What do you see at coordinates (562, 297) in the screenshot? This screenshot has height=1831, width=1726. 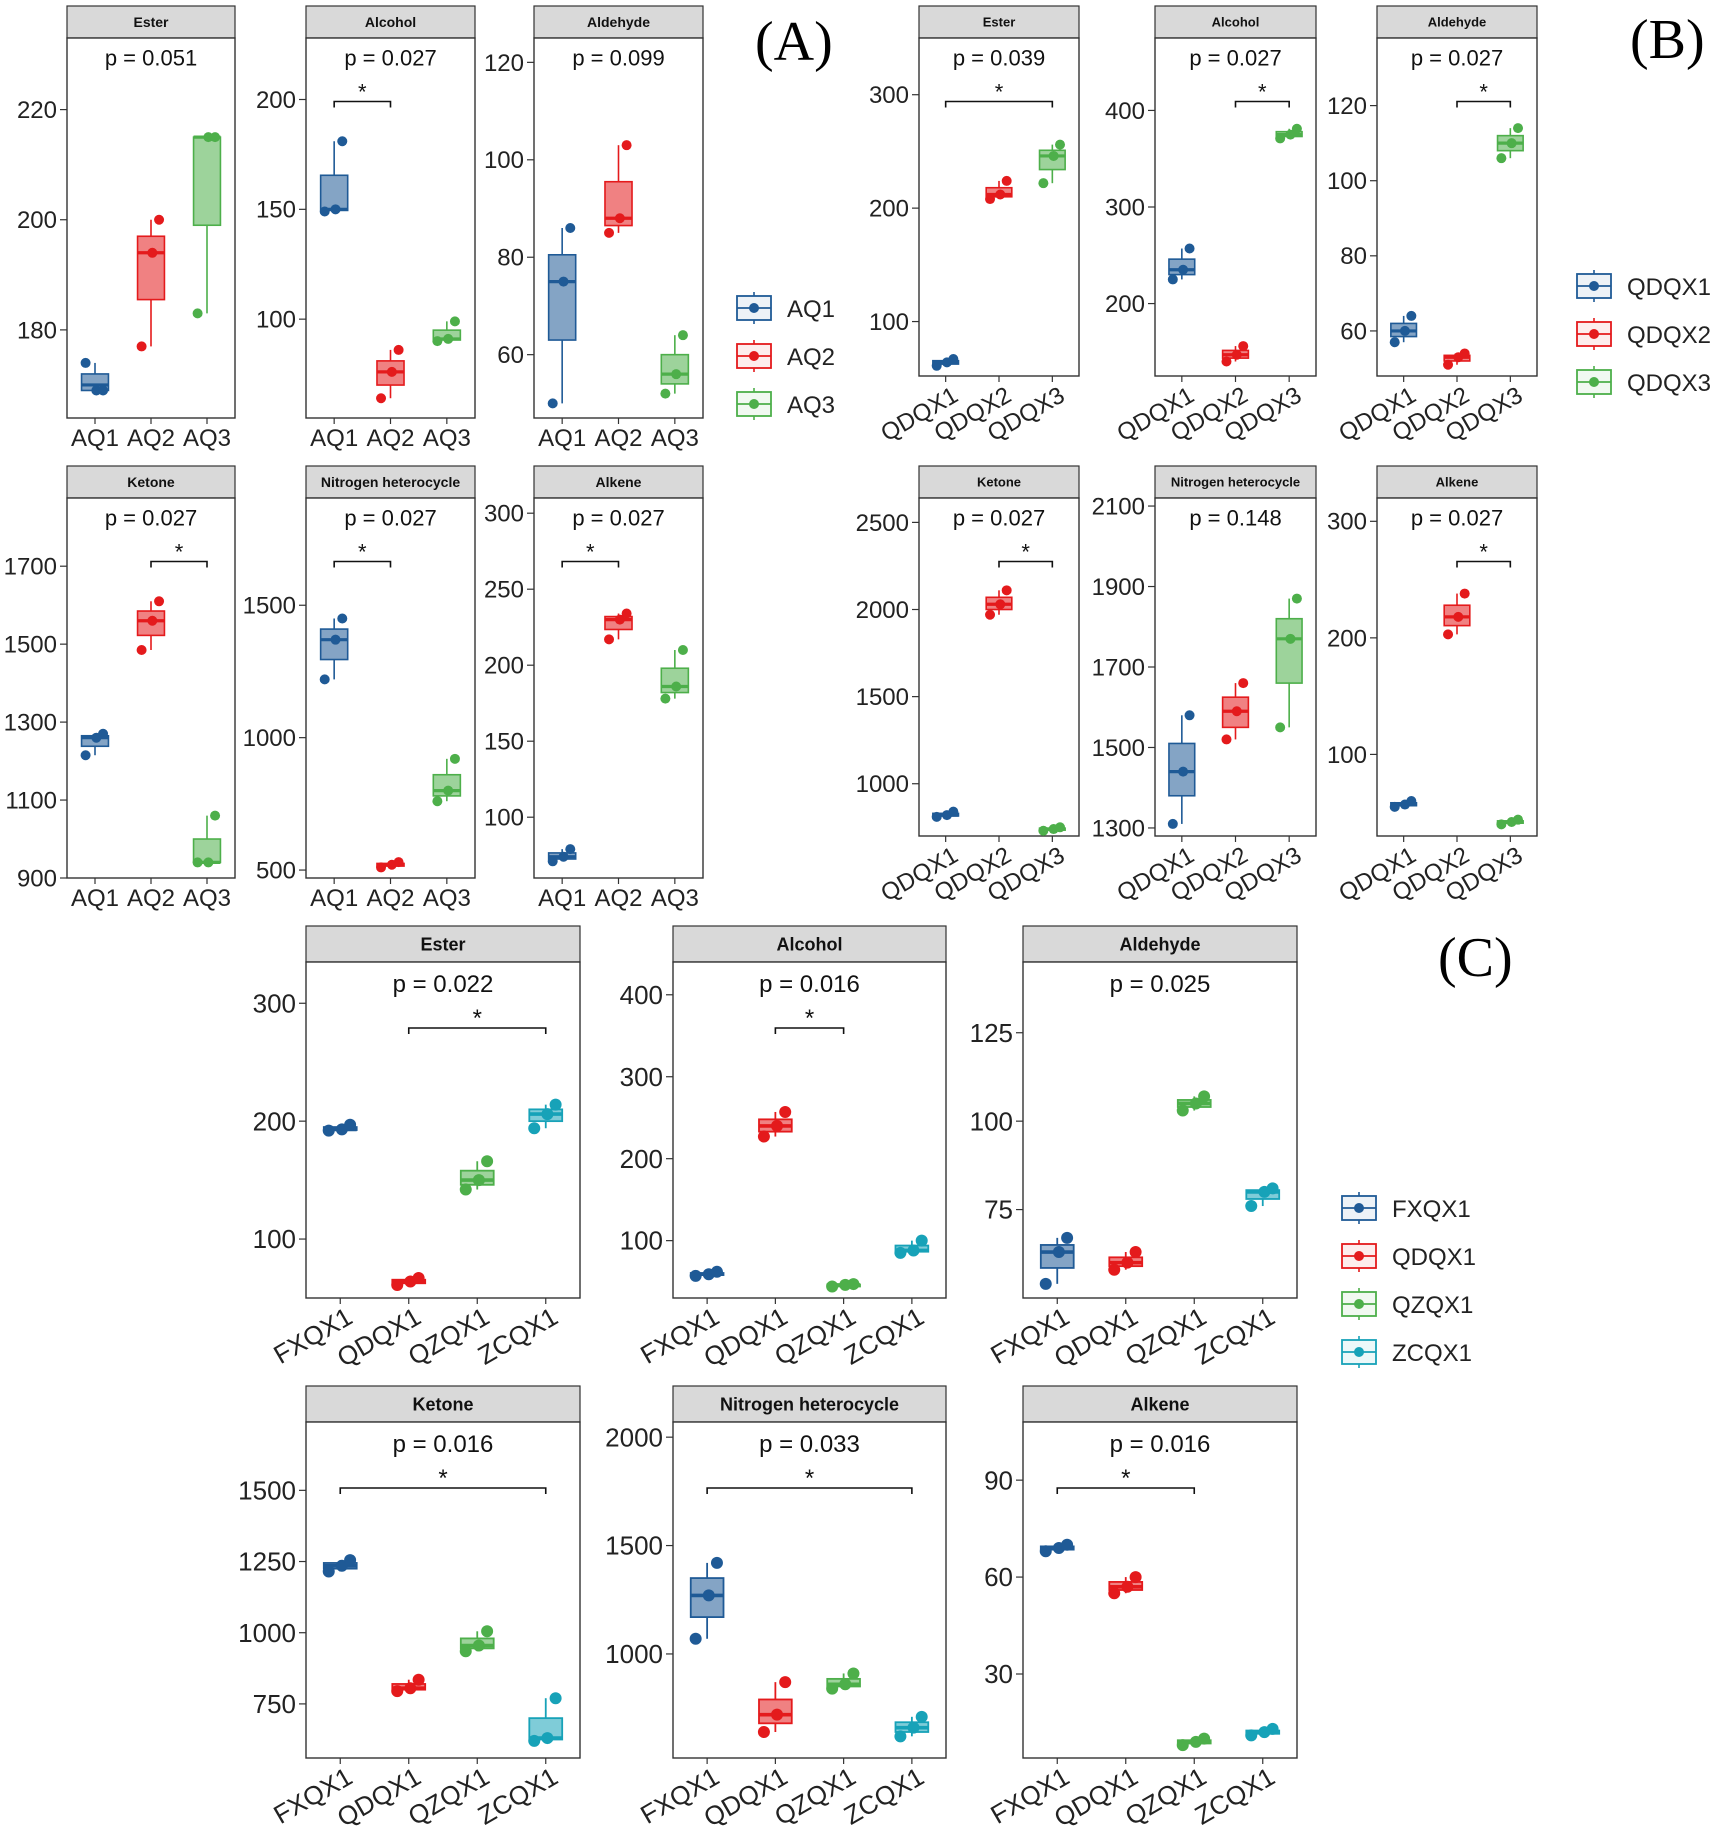 I see `box-body` at bounding box center [562, 297].